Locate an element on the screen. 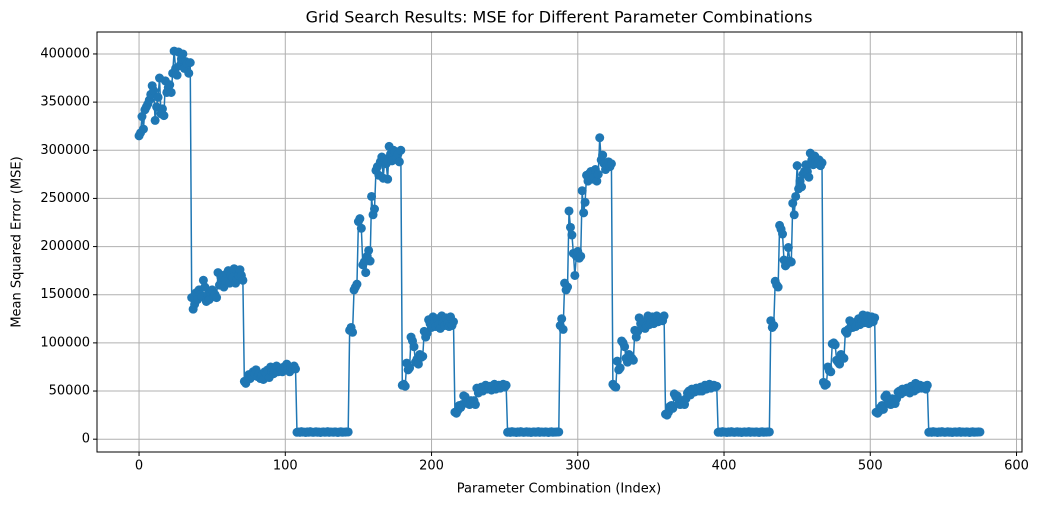 Image resolution: width=1039 pixels, height=505 pixels. x-tick-label: 100 is located at coordinates (285, 466).